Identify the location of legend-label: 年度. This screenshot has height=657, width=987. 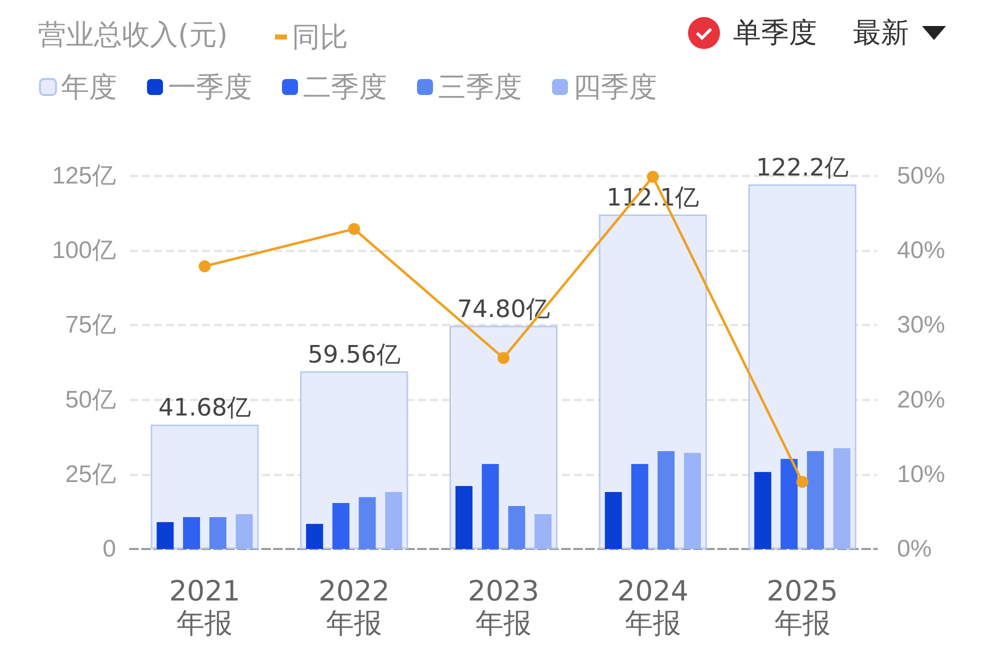
(89, 87).